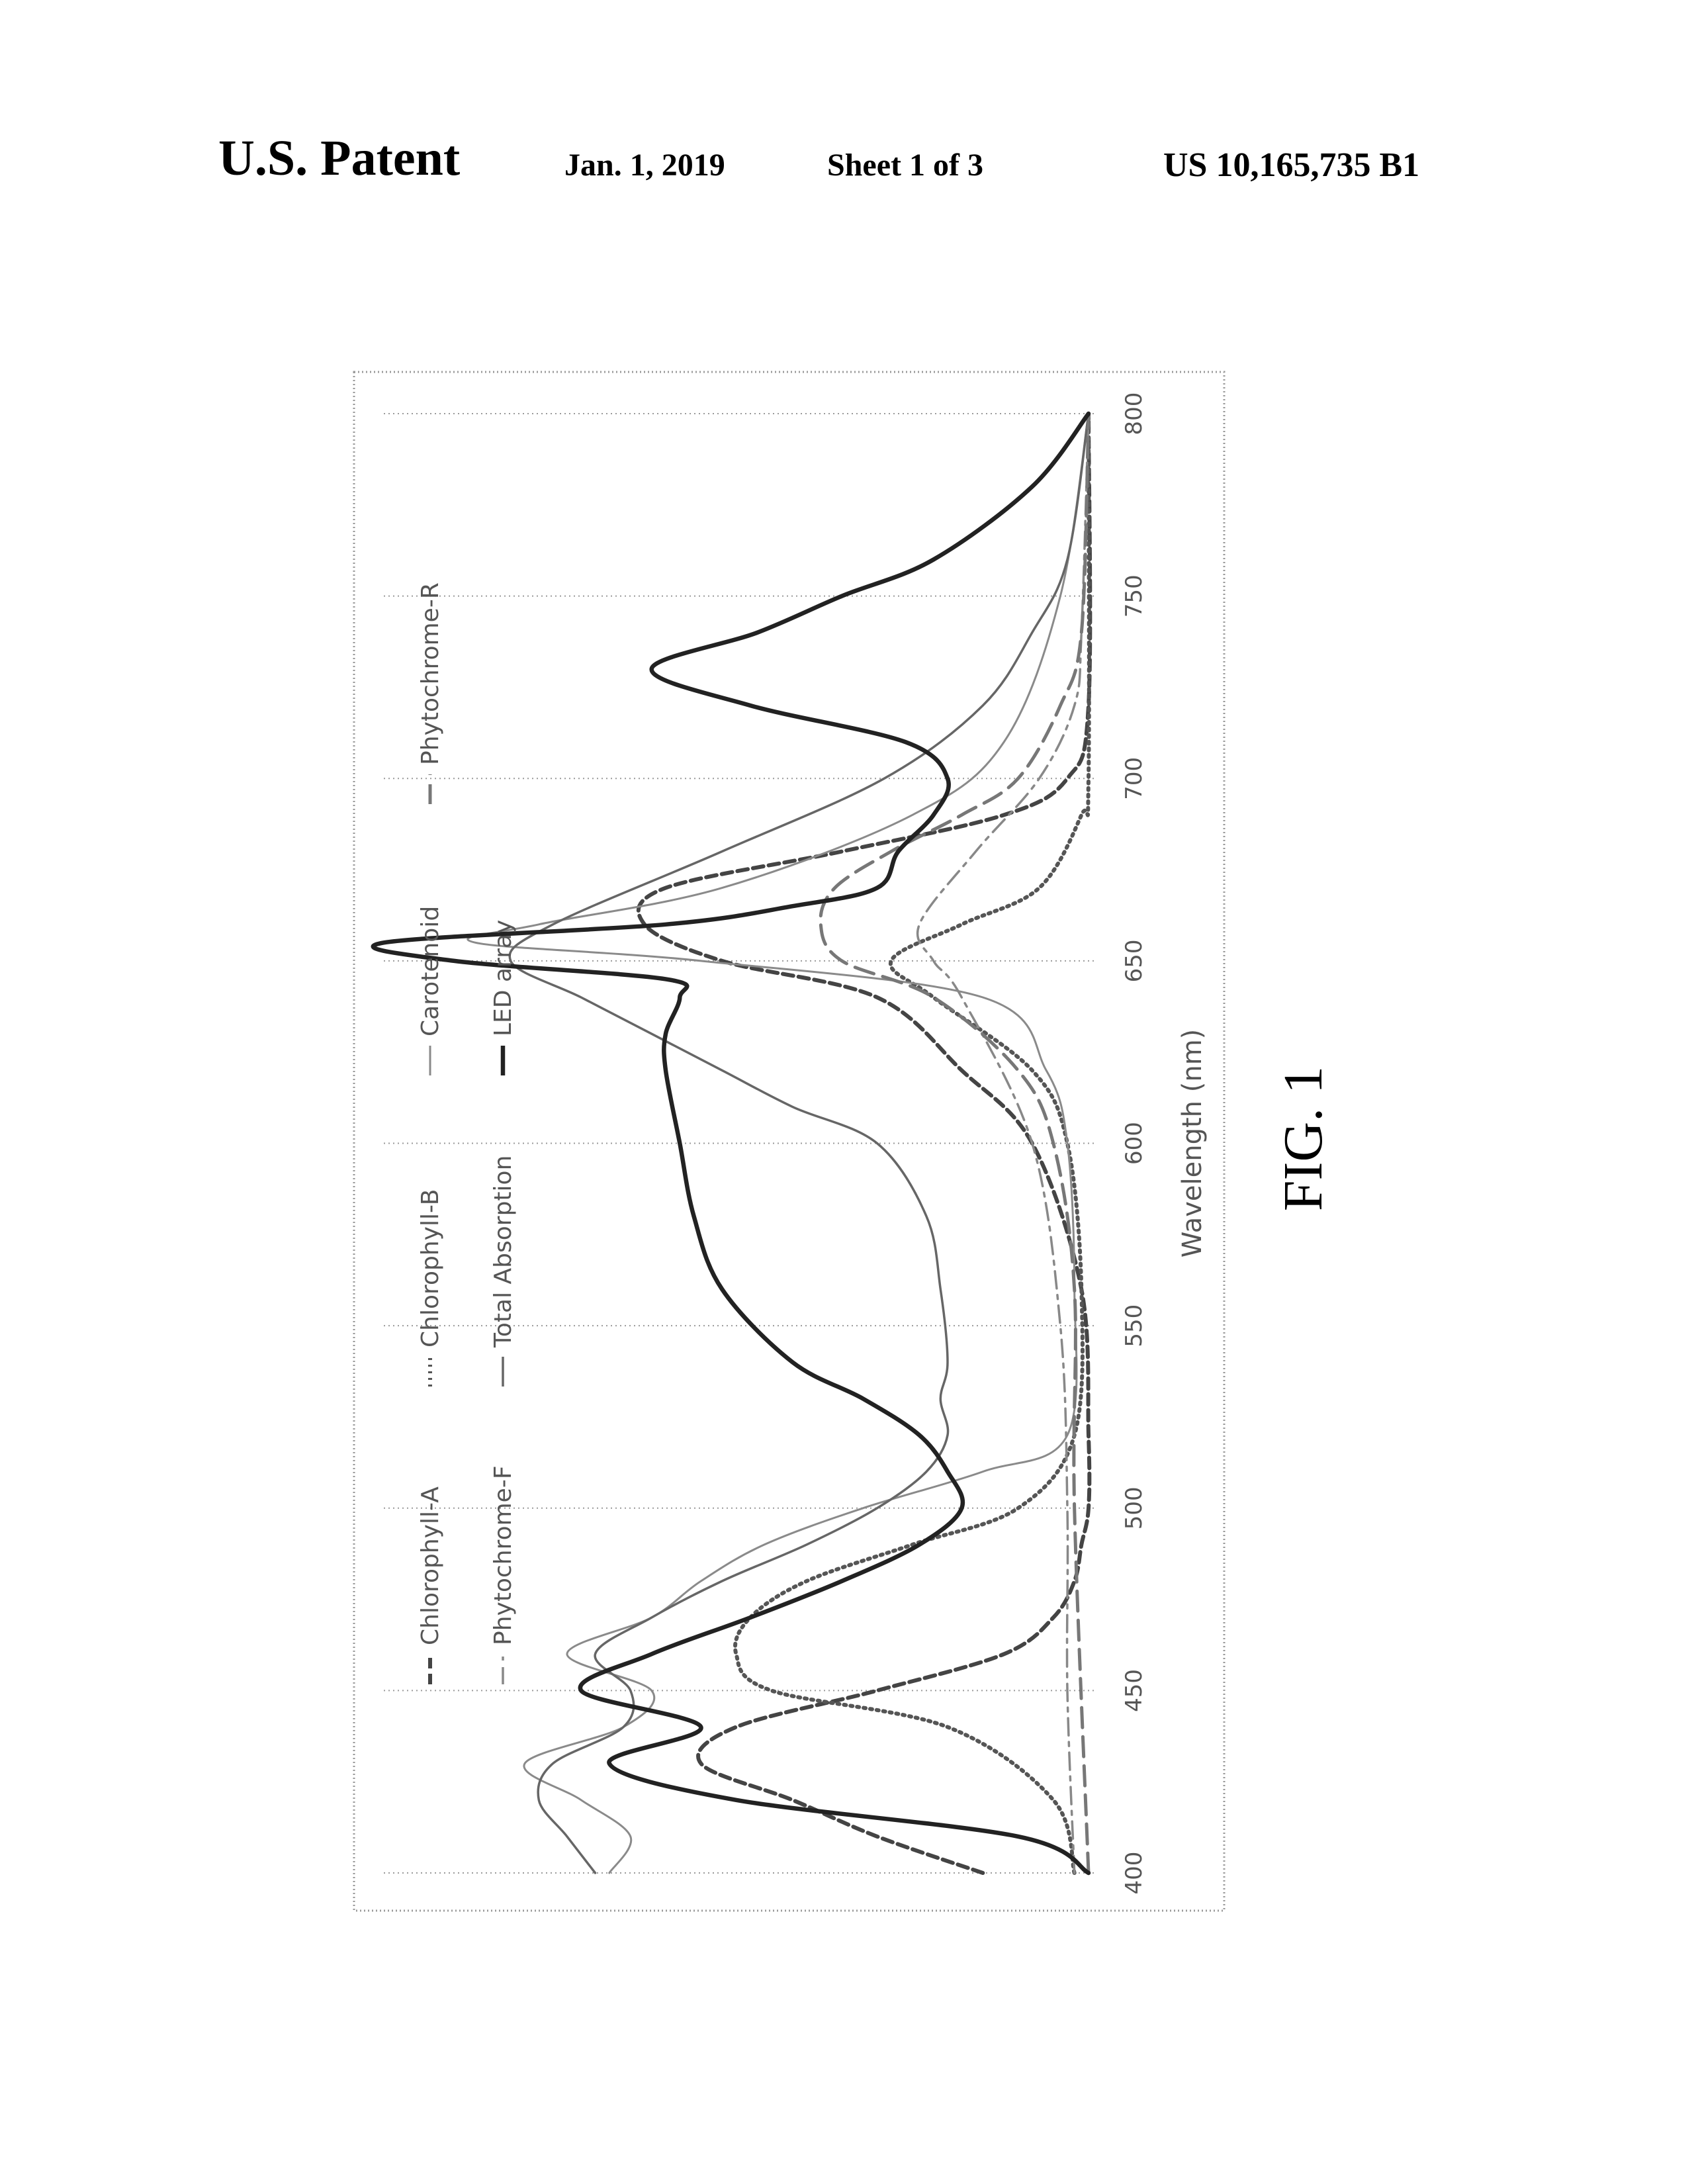  What do you see at coordinates (1134, 595) in the screenshot?
I see `x-tick-label: 750` at bounding box center [1134, 595].